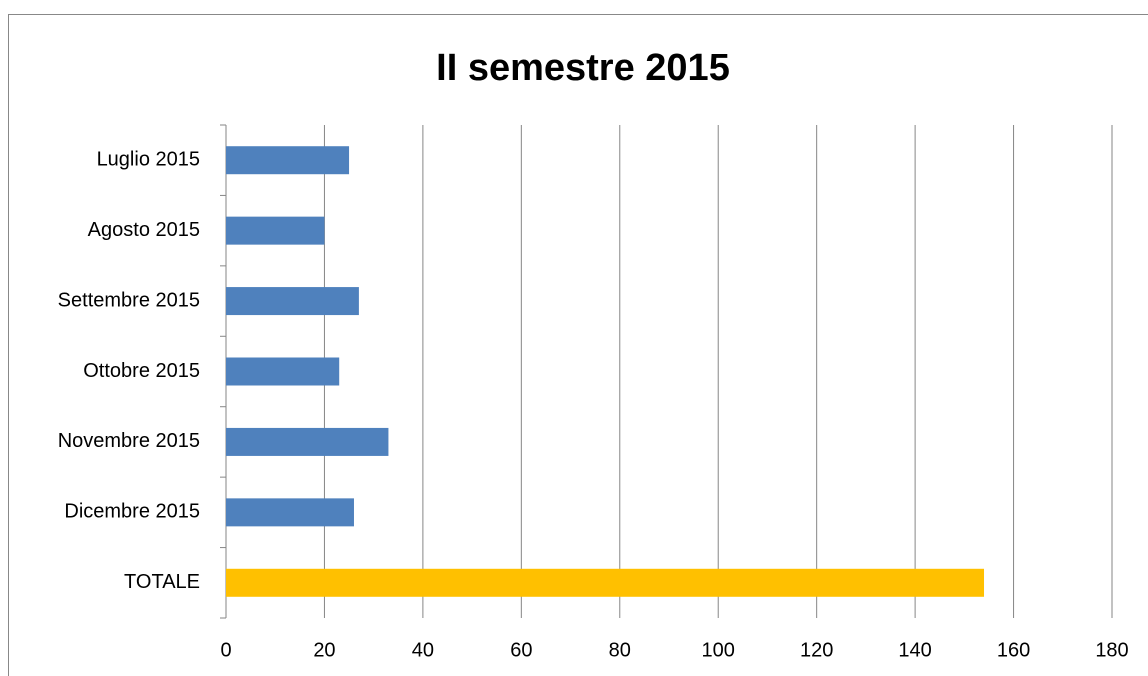 Image resolution: width=1148 pixels, height=676 pixels. What do you see at coordinates (521, 650) in the screenshot?
I see `x-tick-label: 60` at bounding box center [521, 650].